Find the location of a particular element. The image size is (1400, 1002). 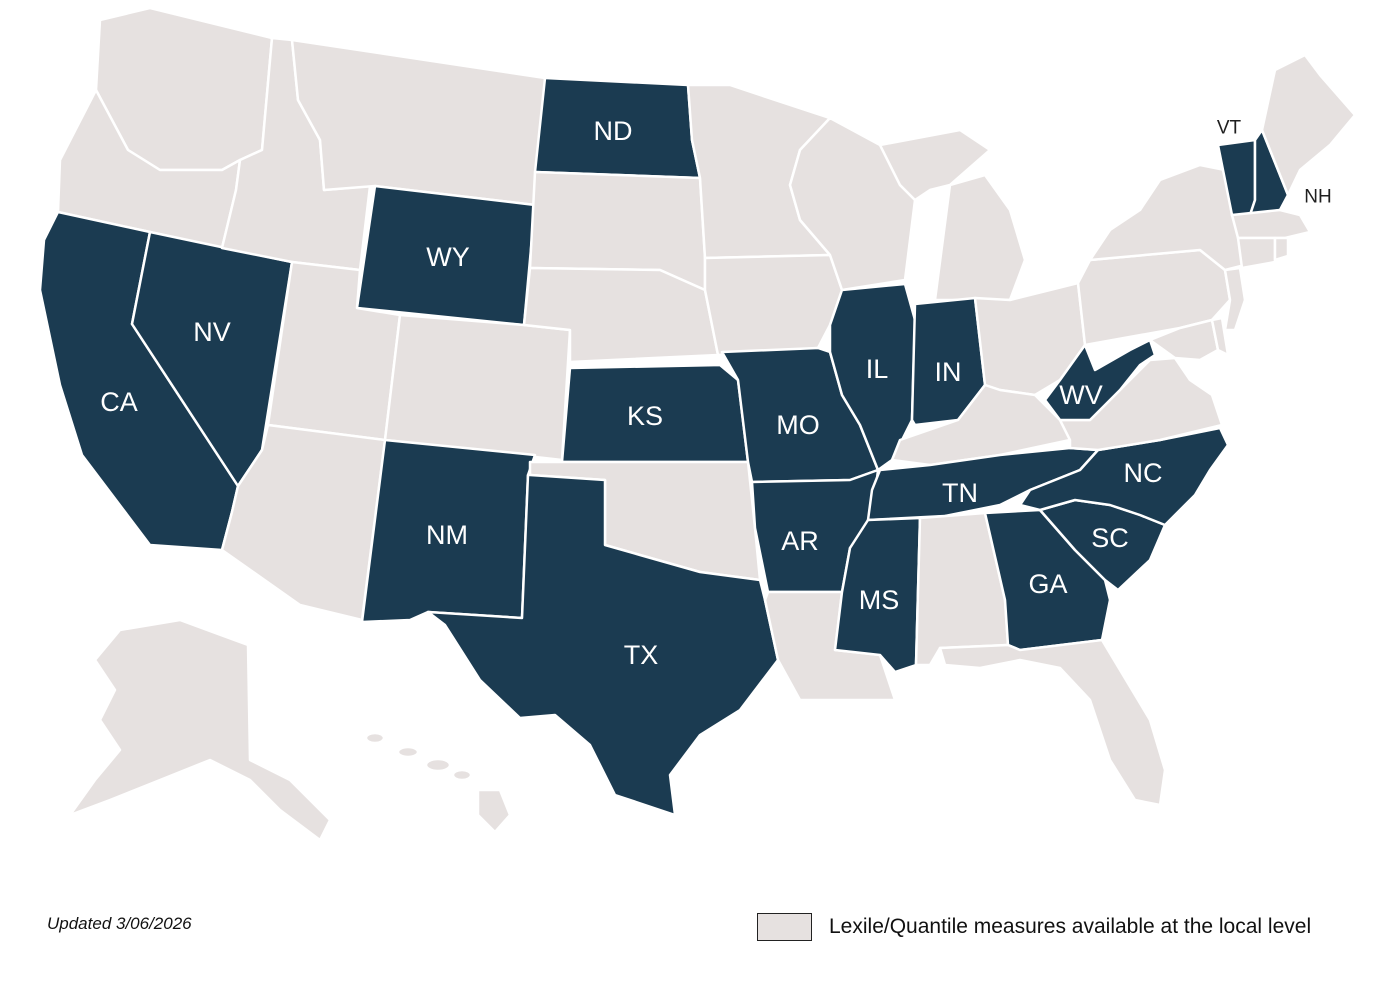

state-tx is located at coordinates (603, 645).